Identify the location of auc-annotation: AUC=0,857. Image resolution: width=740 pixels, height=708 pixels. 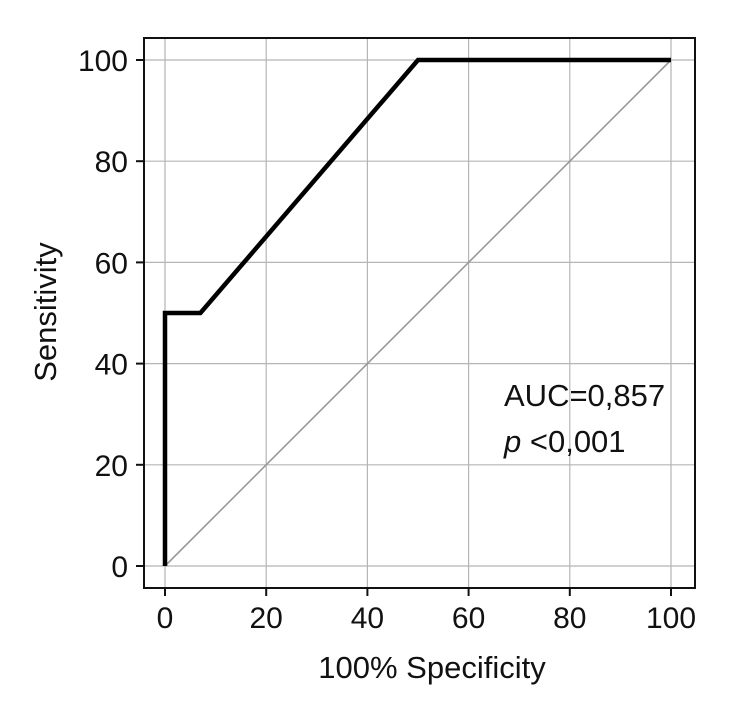
(584, 395).